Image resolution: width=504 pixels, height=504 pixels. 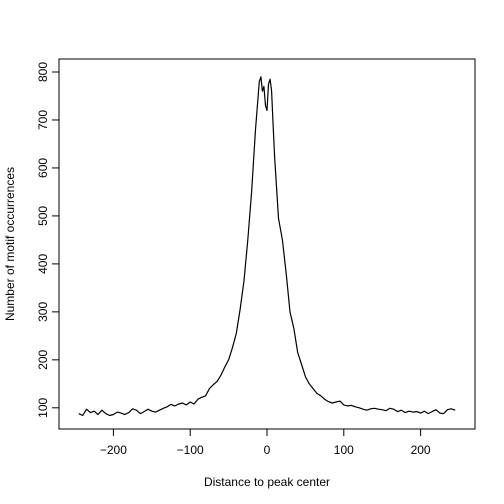 What do you see at coordinates (47, 240) in the screenshot?
I see `y-axis: 100 200 300 400 500 600 700 800` at bounding box center [47, 240].